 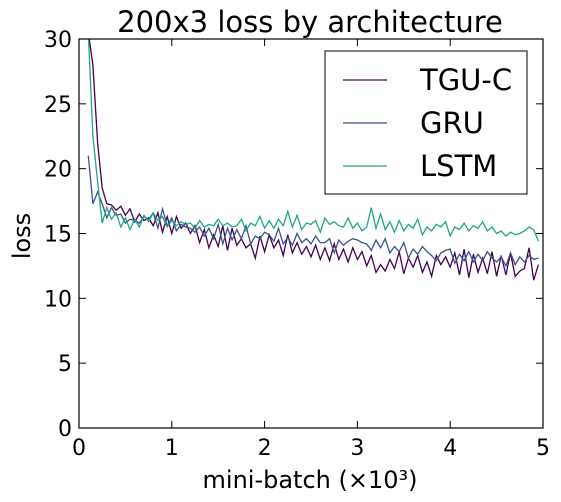 What do you see at coordinates (79, 448) in the screenshot?
I see `x-tick-label: 0` at bounding box center [79, 448].